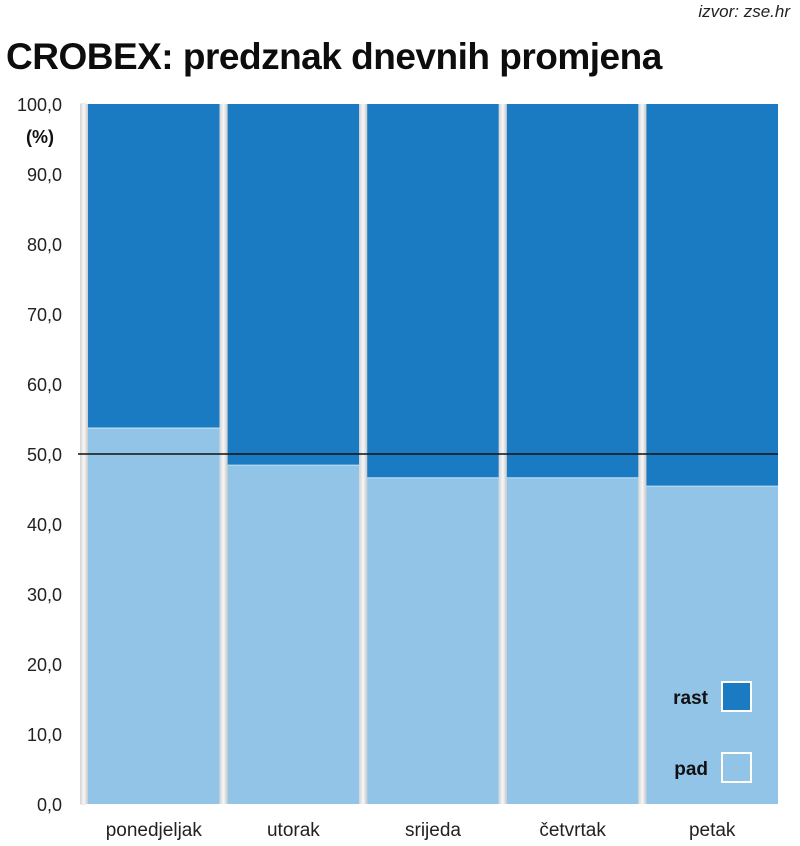 The image size is (800, 846). I want to click on legend-swatch-pad, so click(736, 767).